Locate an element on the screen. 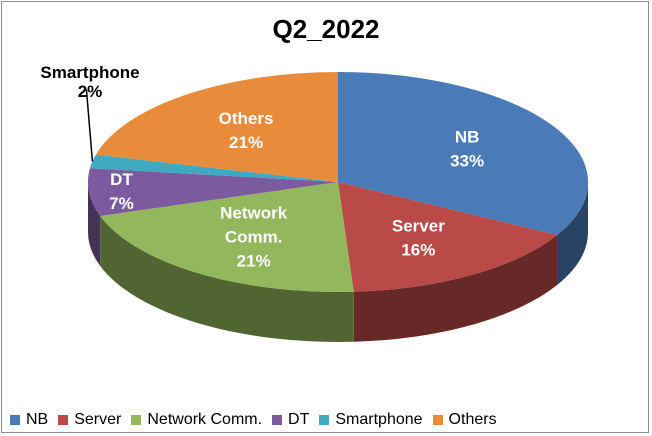 Image resolution: width=652 pixels, height=436 pixels. legend-label-others: Others is located at coordinates (472, 419).